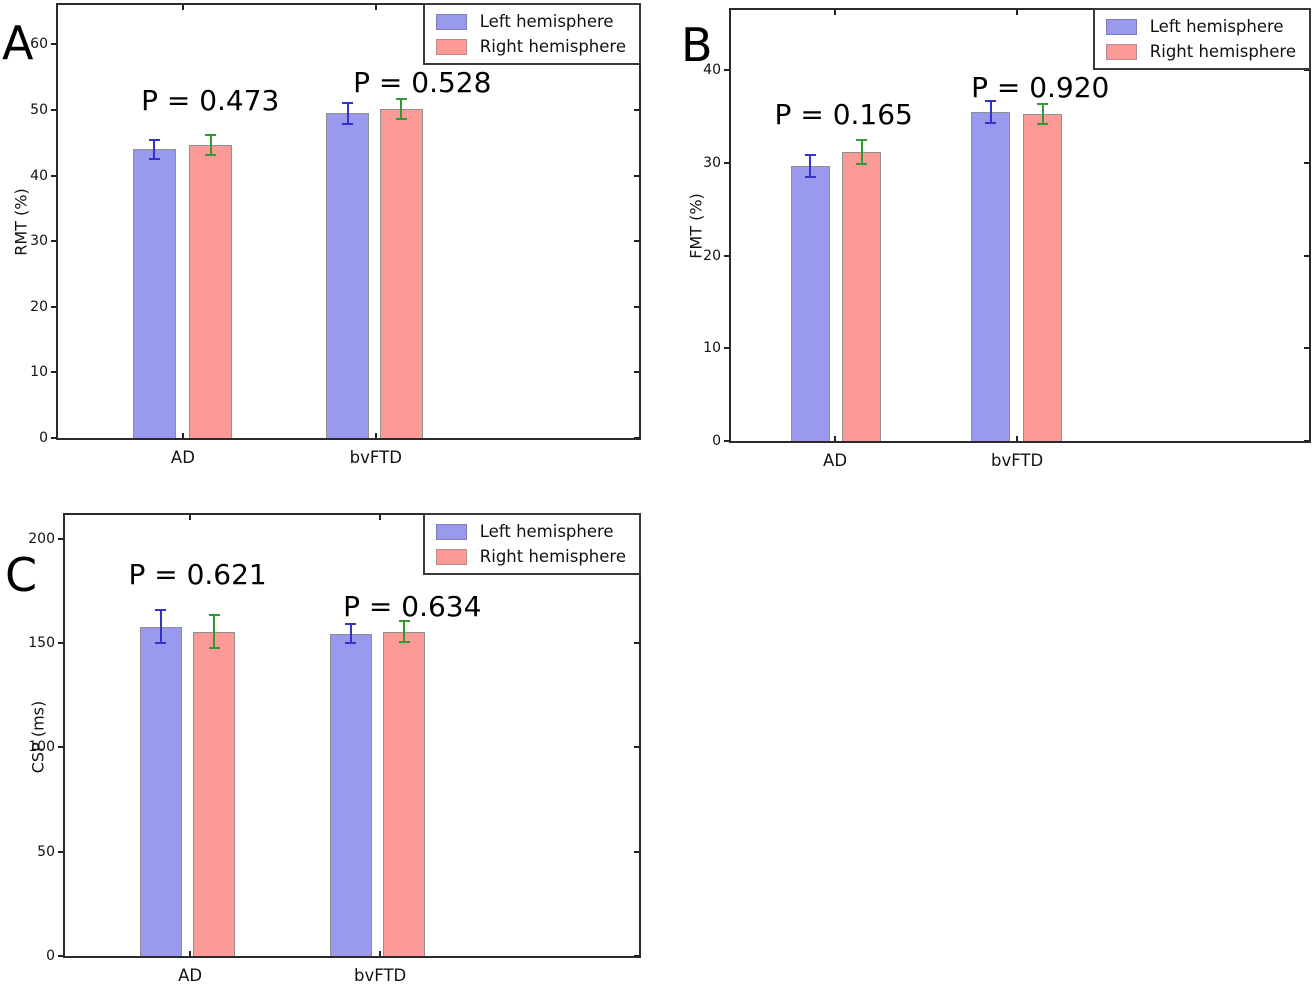  I want to click on p-value-annotation: P = 0.621, so click(197, 574).